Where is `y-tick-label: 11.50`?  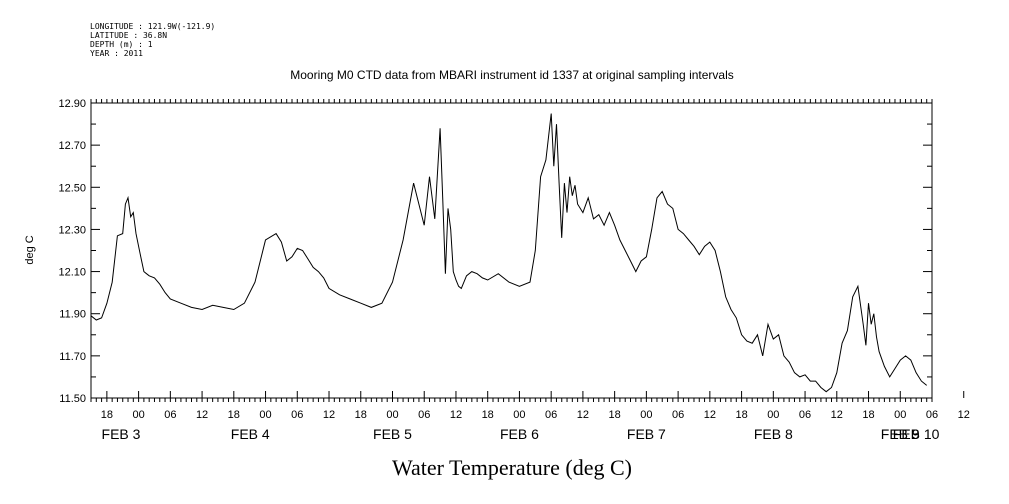
y-tick-label: 11.50 is located at coordinates (72, 399).